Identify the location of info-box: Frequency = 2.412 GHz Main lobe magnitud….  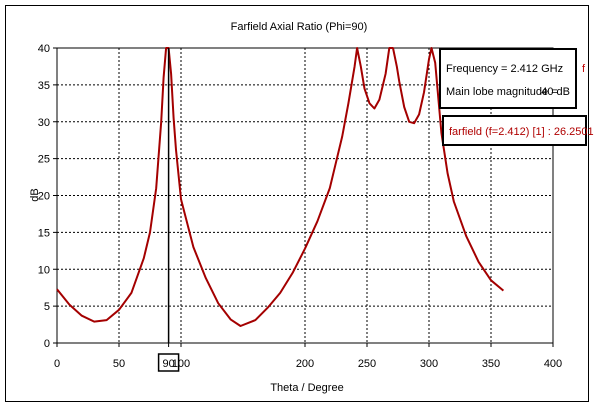
(512, 78).